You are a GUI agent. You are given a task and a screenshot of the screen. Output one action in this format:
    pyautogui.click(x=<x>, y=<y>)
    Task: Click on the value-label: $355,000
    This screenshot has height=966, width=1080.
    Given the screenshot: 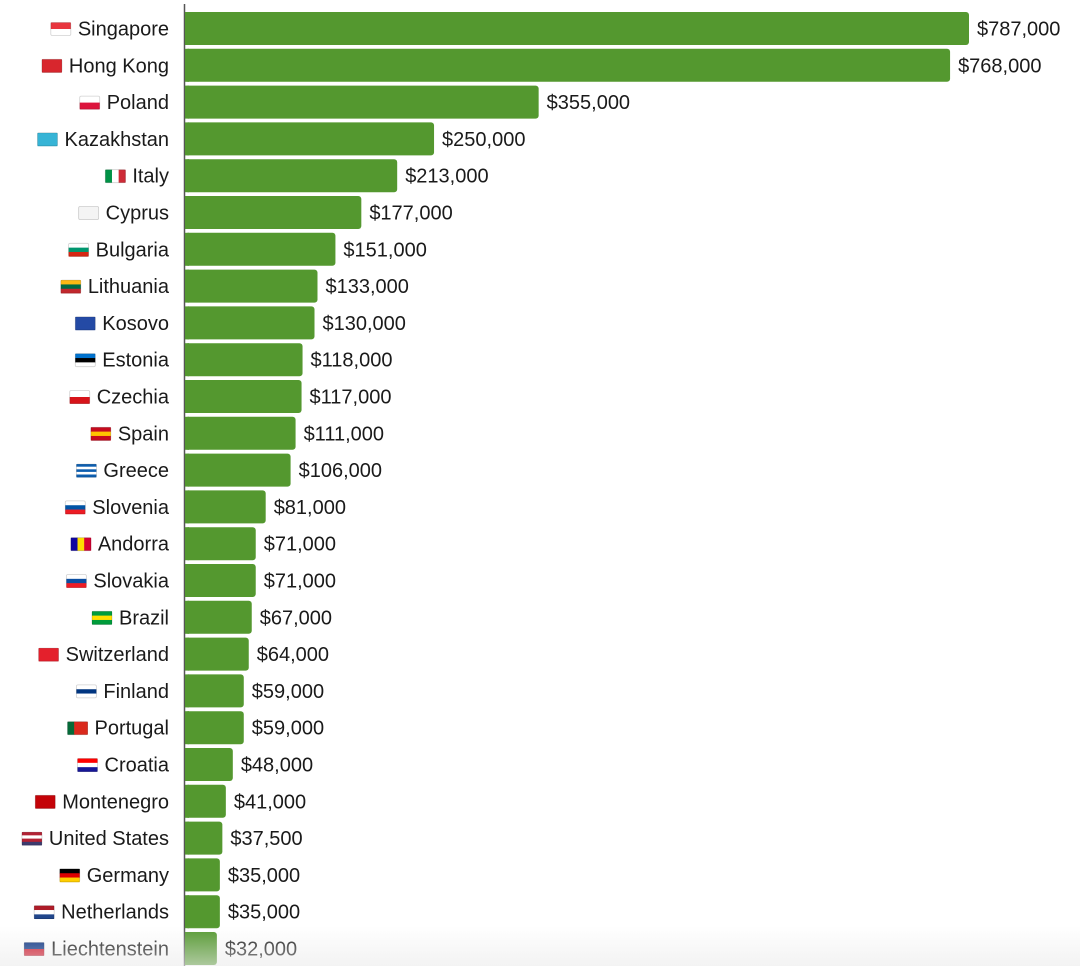 What is the action you would take?
    pyautogui.click(x=588, y=103)
    